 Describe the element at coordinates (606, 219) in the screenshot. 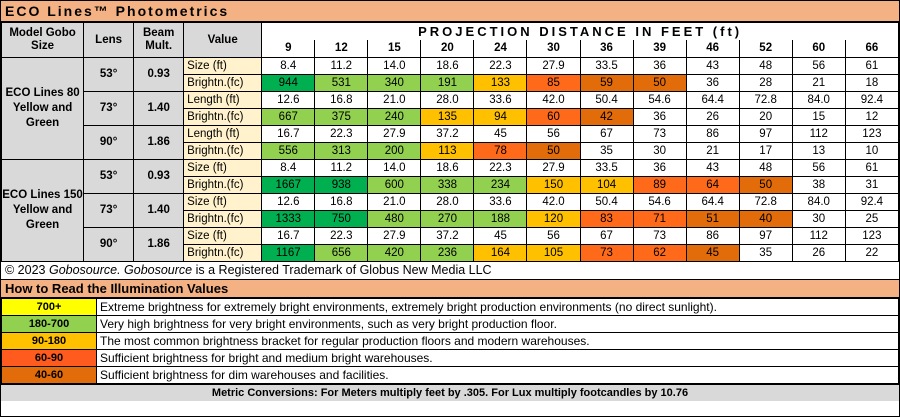

I see `brightness-value: 83` at that location.